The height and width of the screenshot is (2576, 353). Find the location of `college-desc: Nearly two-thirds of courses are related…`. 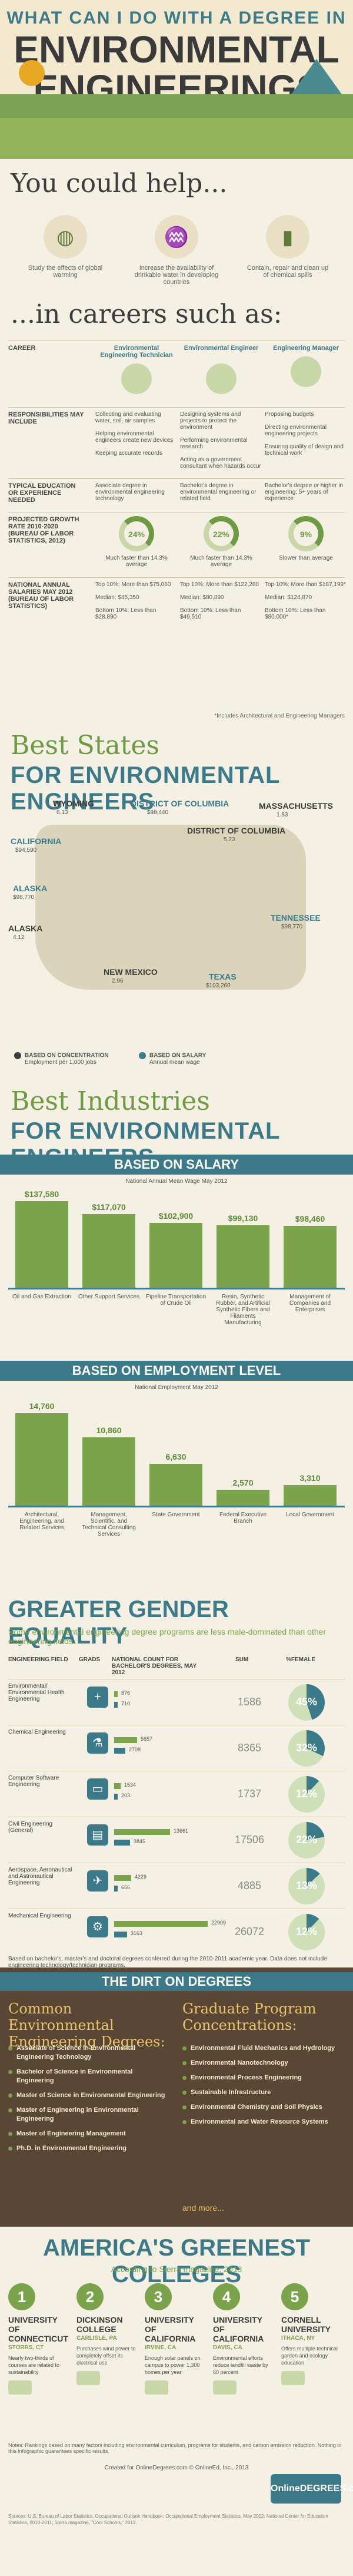

college-desc: Nearly two-thirds of courses are related… is located at coordinates (34, 2365).